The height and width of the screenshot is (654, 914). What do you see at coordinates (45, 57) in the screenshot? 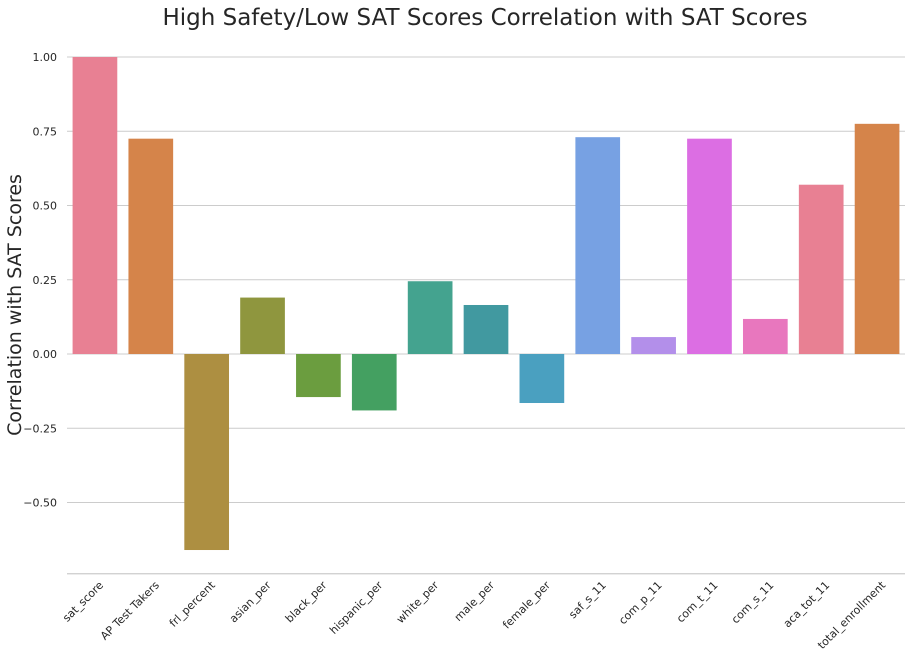
I see `y-tick-label: 1.00` at bounding box center [45, 57].